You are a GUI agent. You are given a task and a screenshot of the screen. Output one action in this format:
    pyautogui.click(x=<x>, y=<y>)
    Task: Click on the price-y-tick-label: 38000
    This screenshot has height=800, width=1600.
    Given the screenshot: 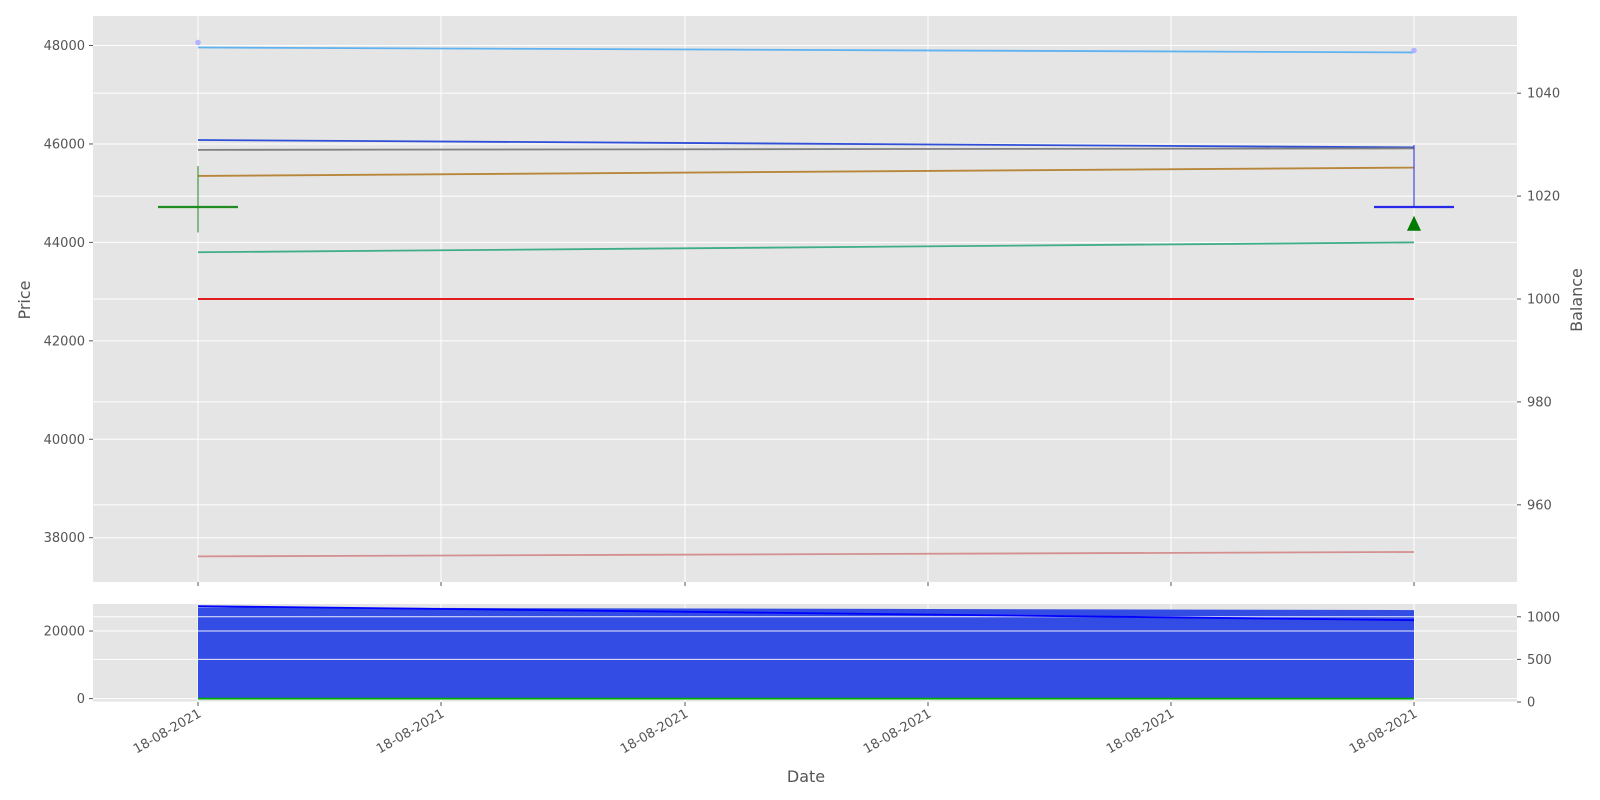 What is the action you would take?
    pyautogui.click(x=64, y=538)
    